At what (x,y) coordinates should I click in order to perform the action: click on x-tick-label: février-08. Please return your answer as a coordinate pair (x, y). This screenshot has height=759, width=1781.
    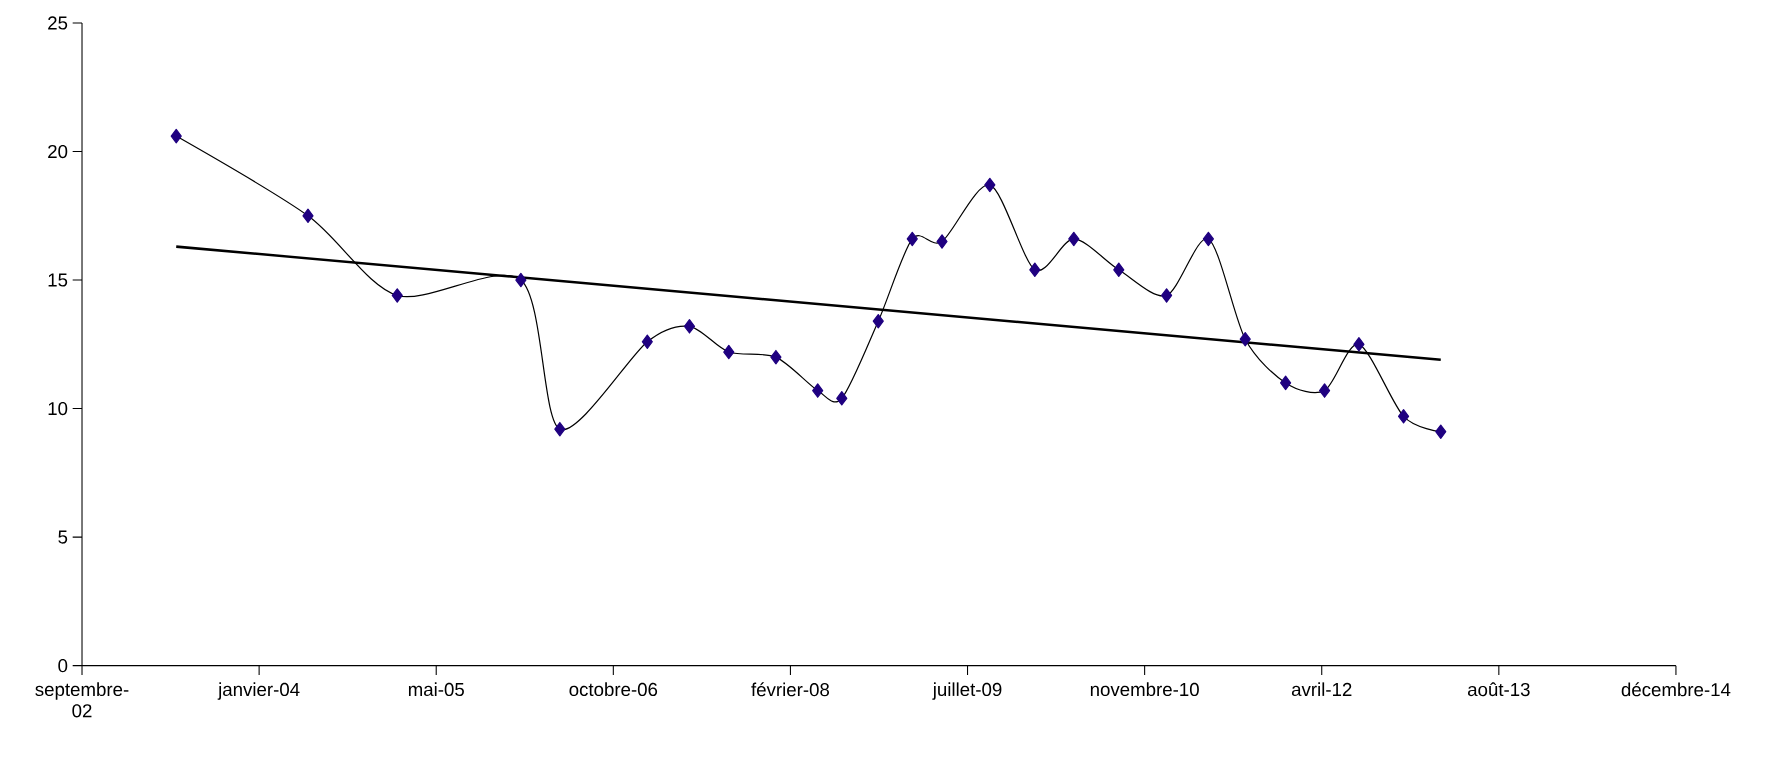
    Looking at the image, I should click on (790, 689).